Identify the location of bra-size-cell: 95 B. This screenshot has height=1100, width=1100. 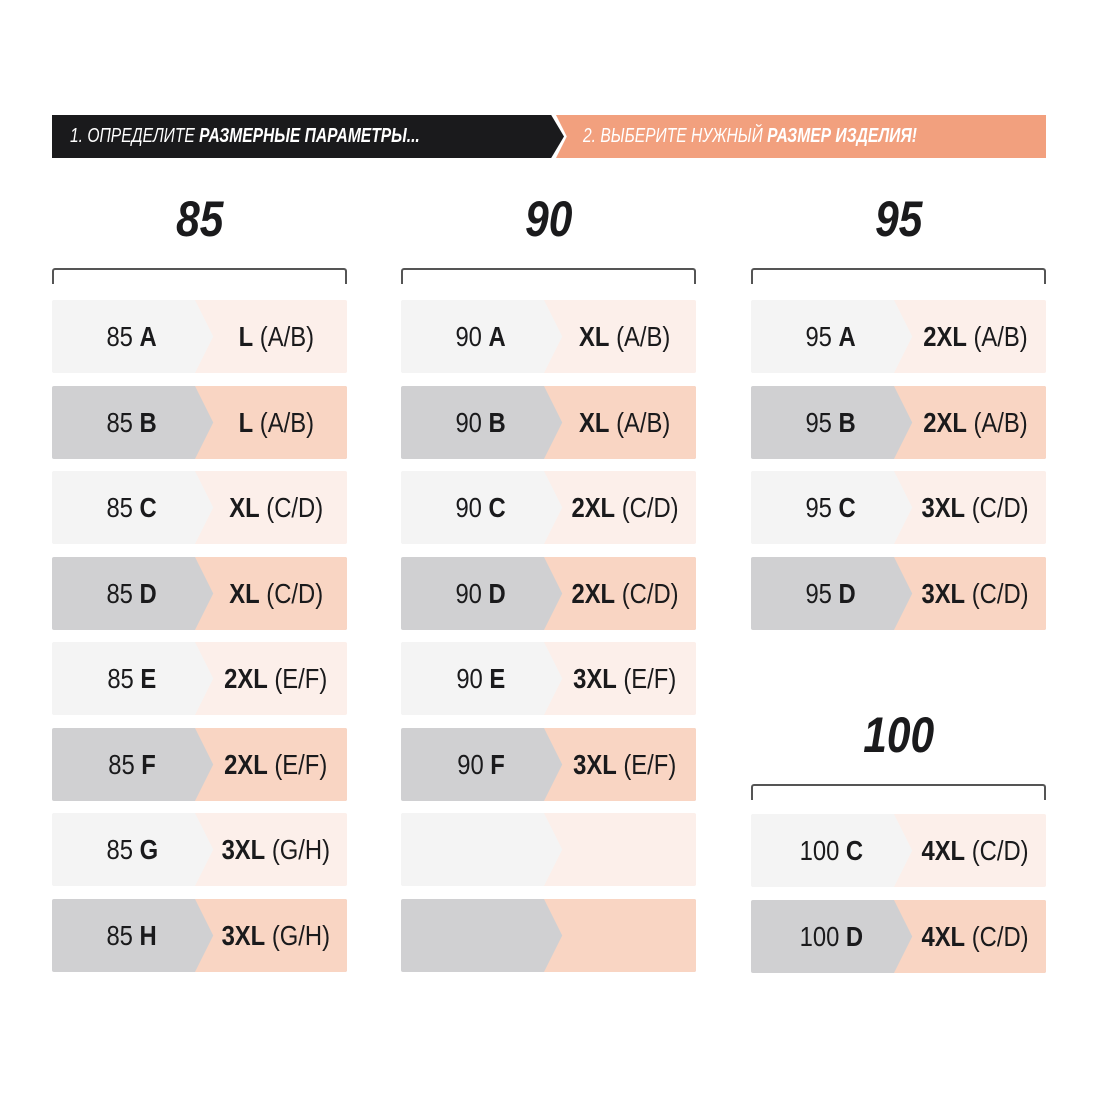
(831, 422).